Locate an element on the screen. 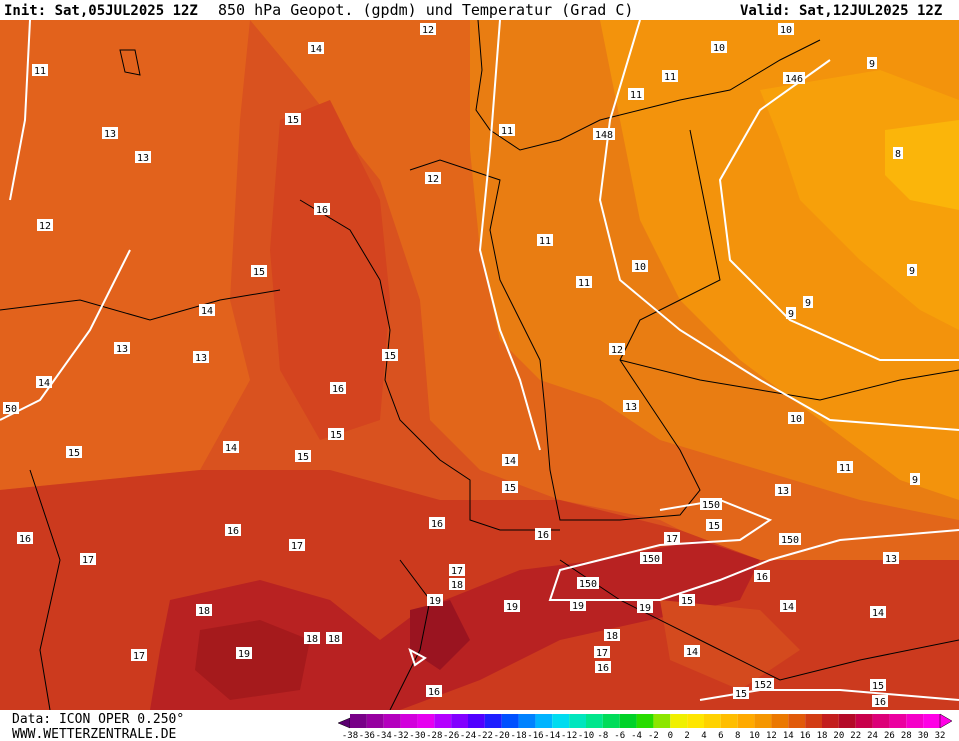 The height and width of the screenshot is (741, 959). colorbar-label: 6 is located at coordinates (720, 736).